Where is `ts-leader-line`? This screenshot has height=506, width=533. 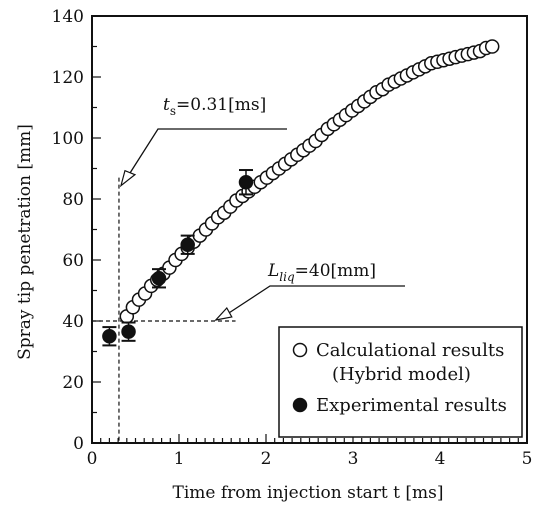
ts-leader-line is located at coordinates (207, 151).